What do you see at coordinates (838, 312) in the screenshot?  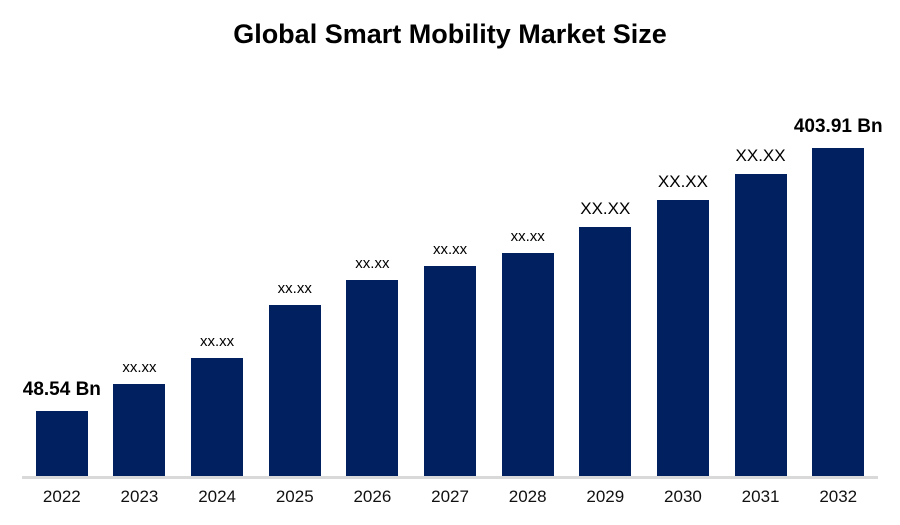 I see `bar-2032` at bounding box center [838, 312].